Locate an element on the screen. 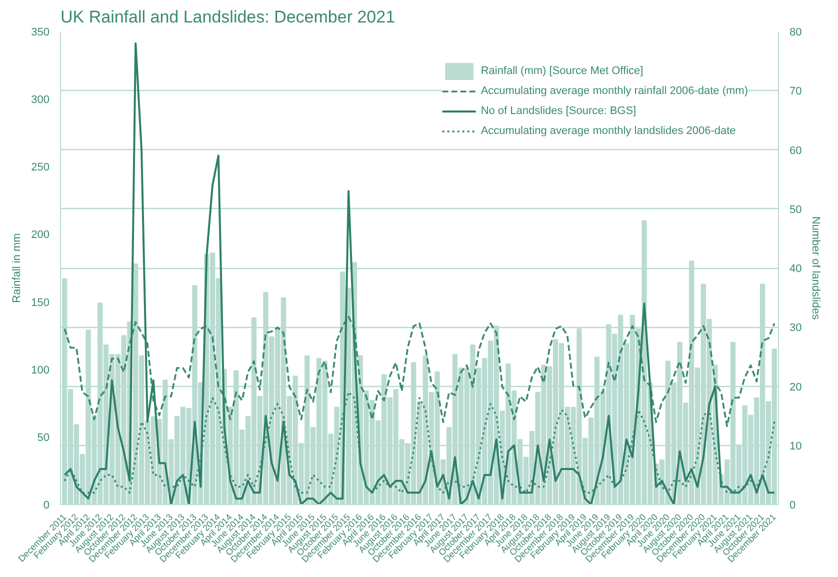 The width and height of the screenshot is (838, 577). legend-label: Accumulating average monthly rainfall 2006-date (mm) is located at coordinates (614, 91).